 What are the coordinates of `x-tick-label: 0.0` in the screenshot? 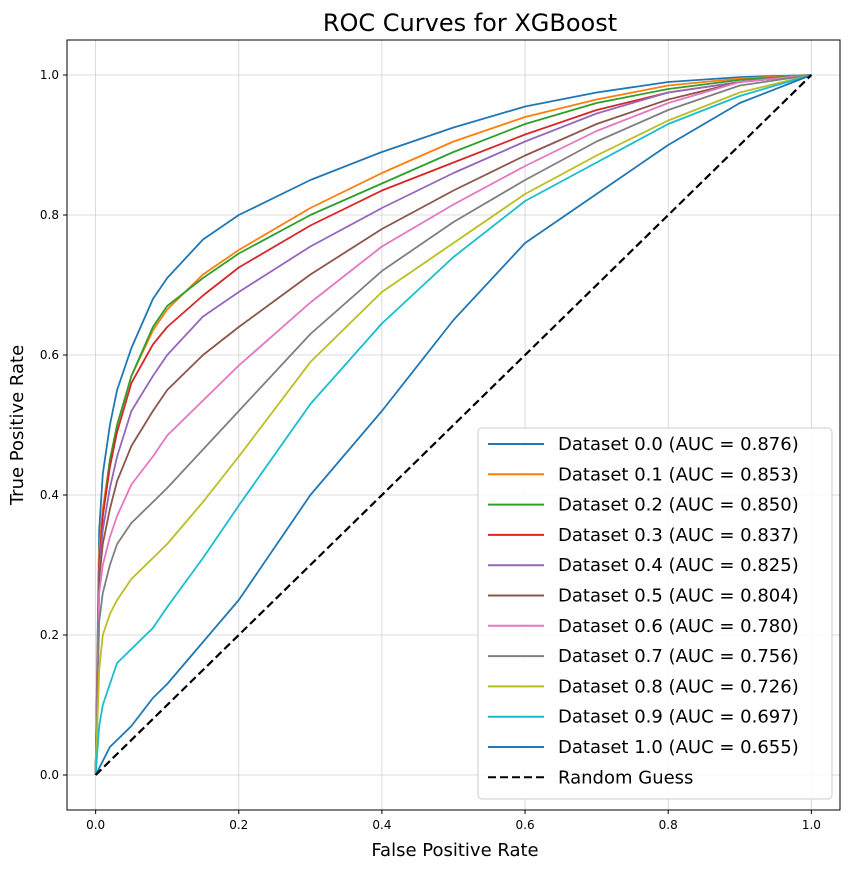 It's located at (95, 825).